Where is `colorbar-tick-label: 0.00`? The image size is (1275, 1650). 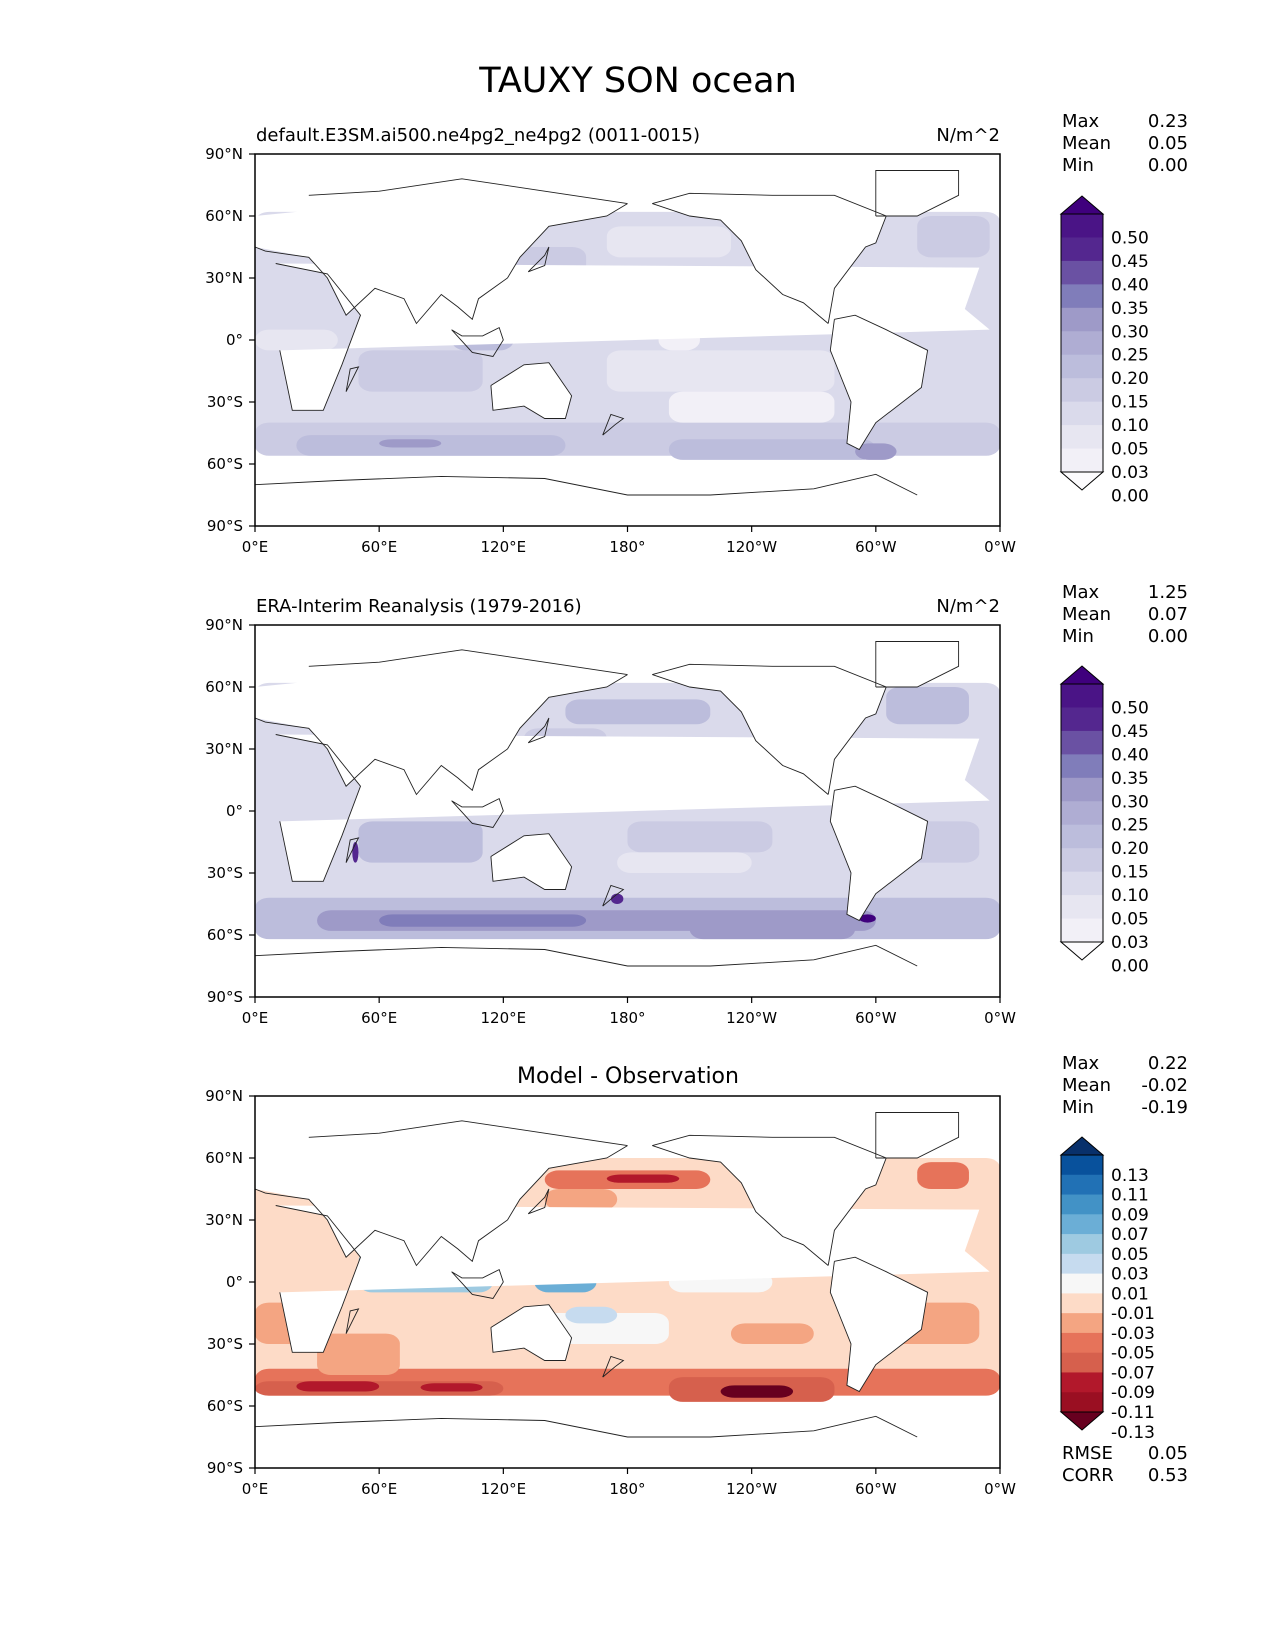 colorbar-tick-label: 0.00 is located at coordinates (1130, 496).